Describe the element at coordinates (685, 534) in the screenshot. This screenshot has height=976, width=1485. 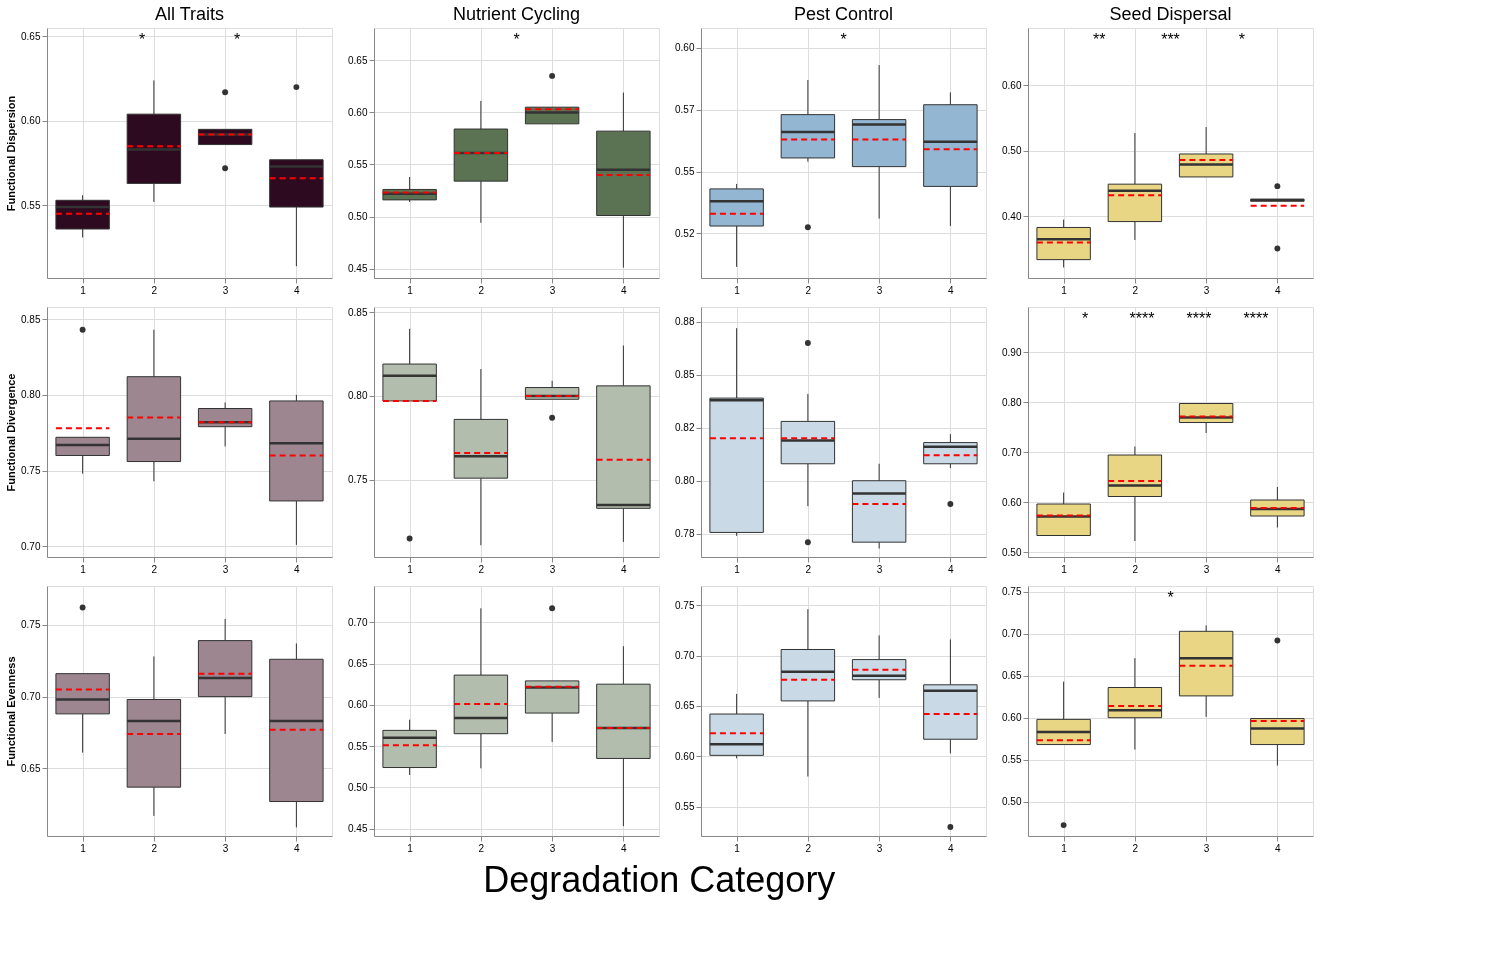
I see `y-tick-label: 0.78` at that location.